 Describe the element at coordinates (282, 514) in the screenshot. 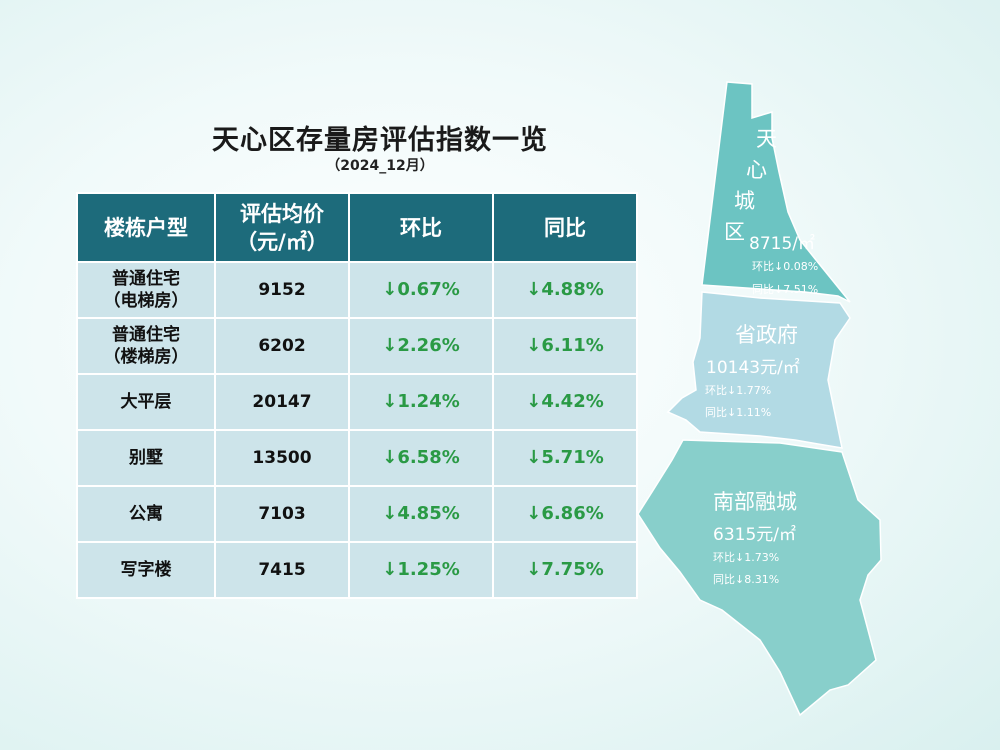

I see `cell-price: 7103` at that location.